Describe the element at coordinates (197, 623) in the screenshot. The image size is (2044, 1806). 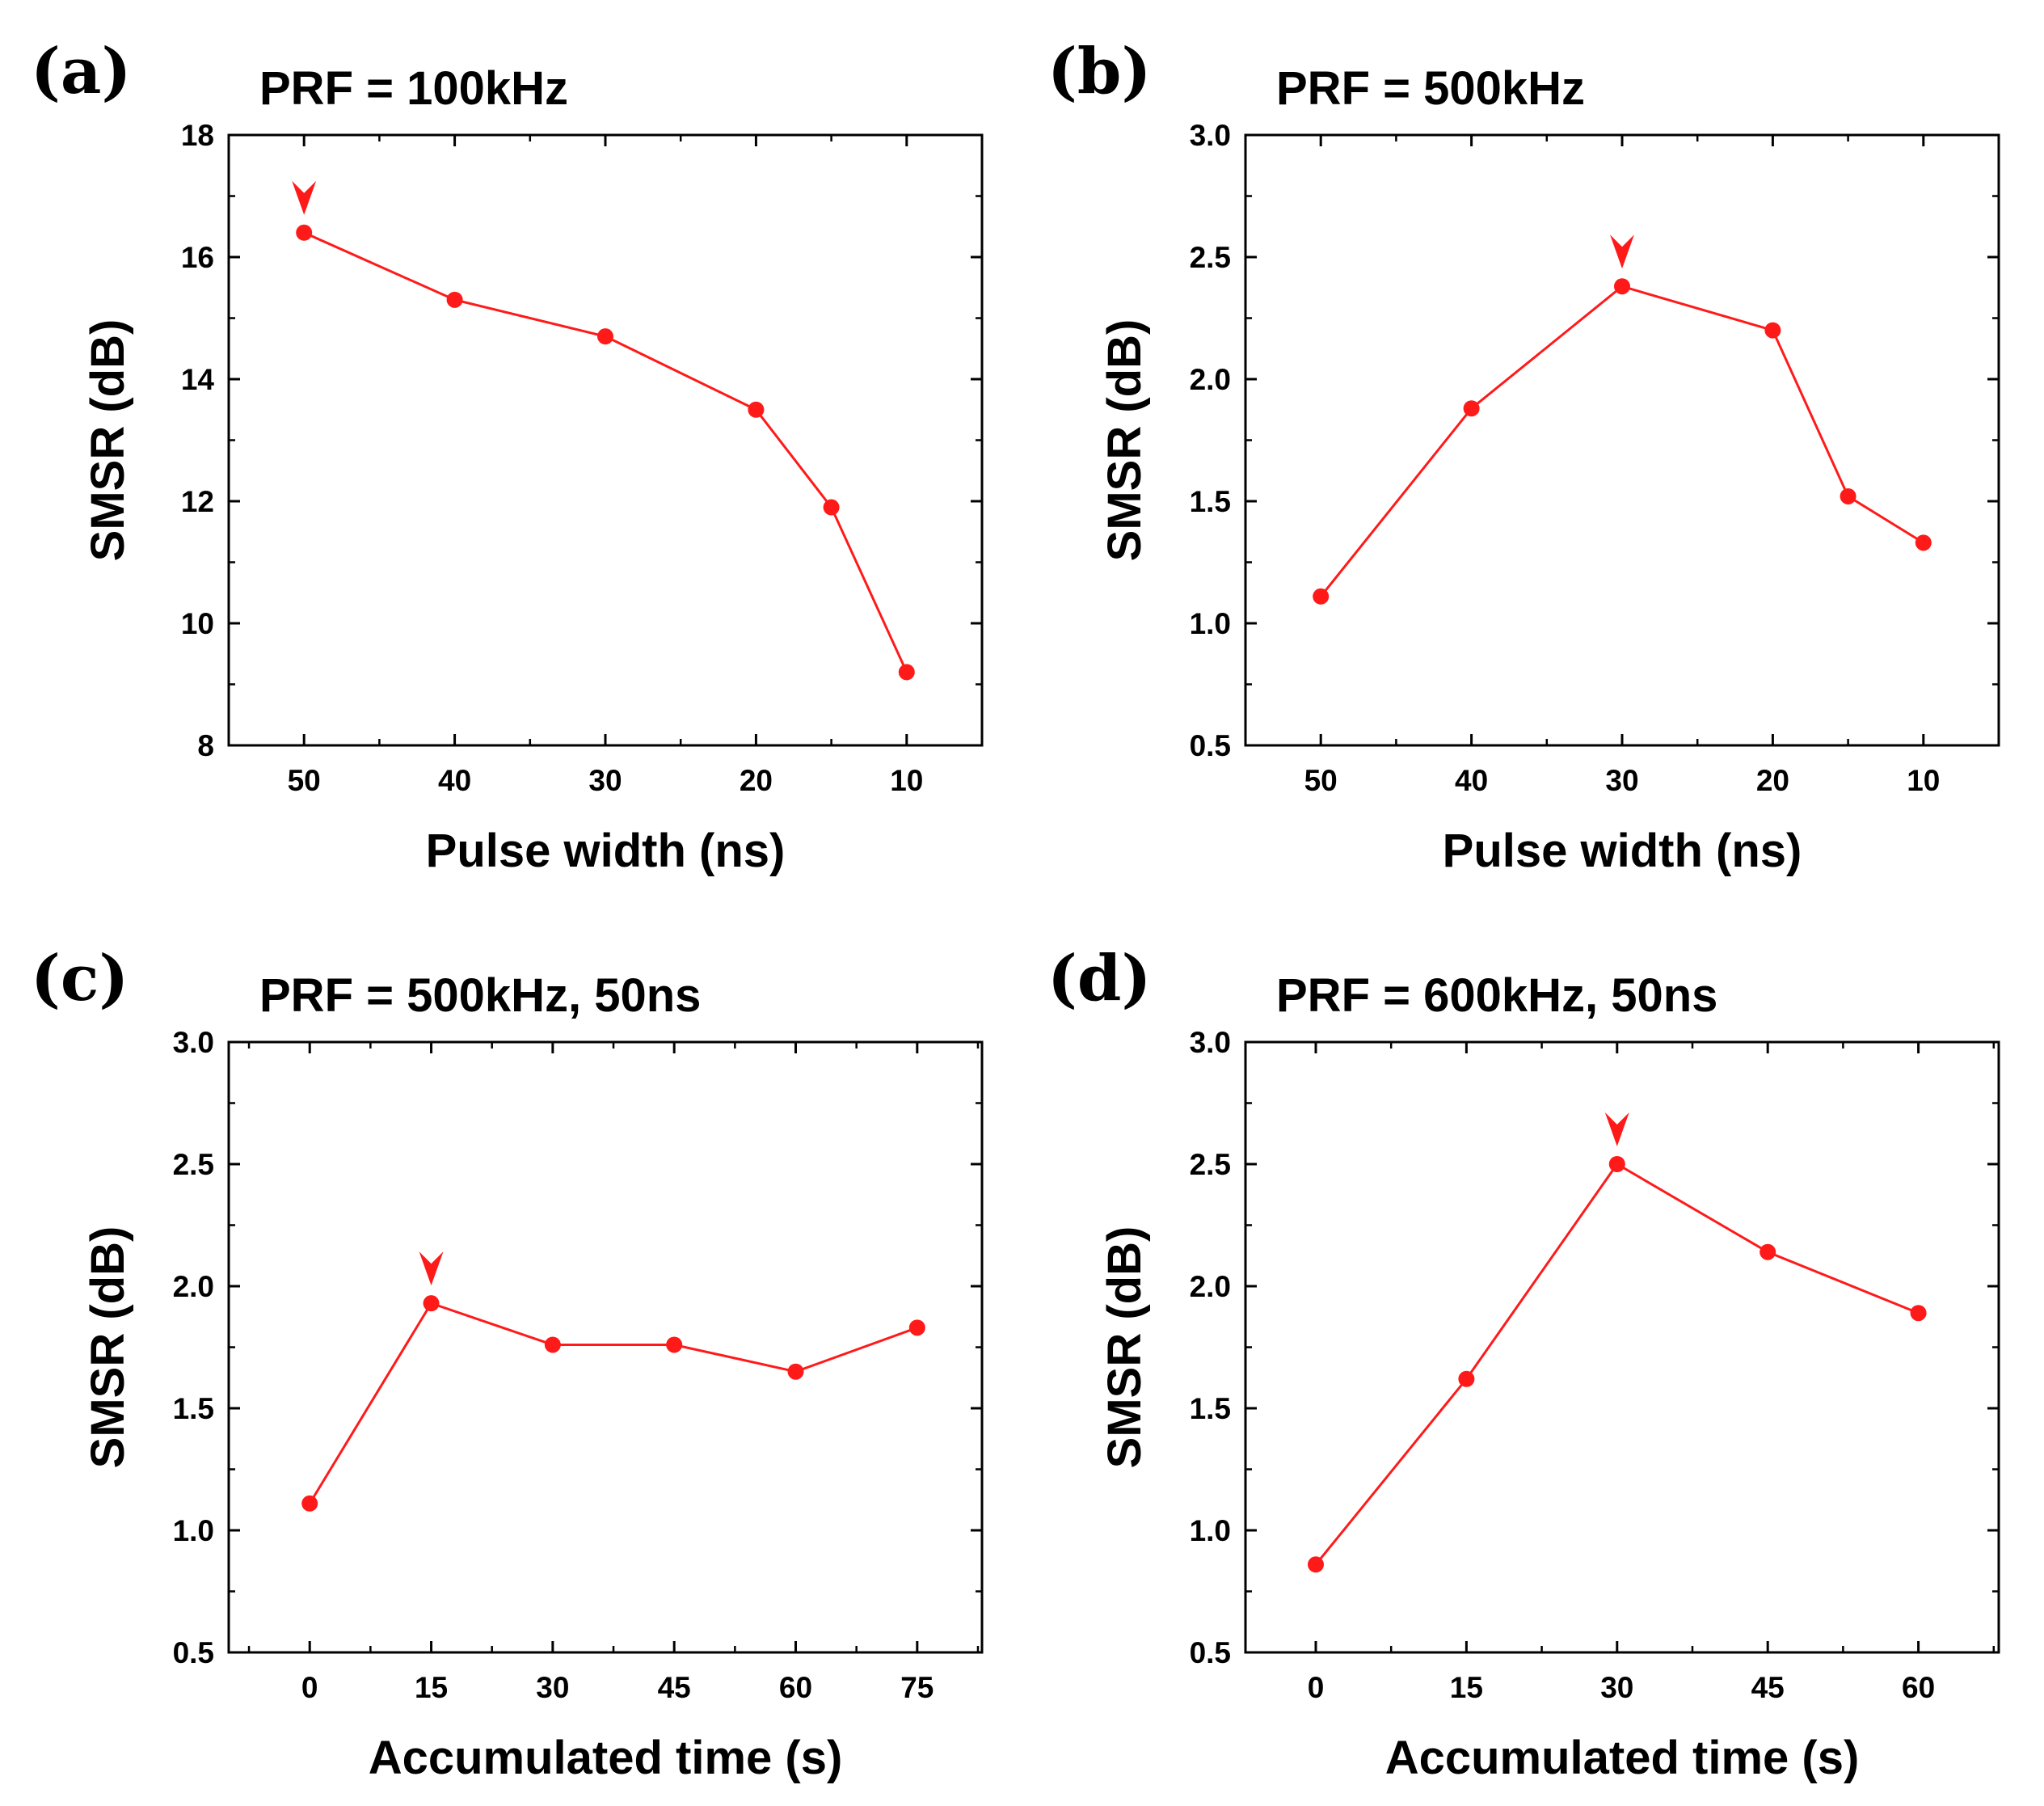
I see `y-tick-label: 10` at that location.